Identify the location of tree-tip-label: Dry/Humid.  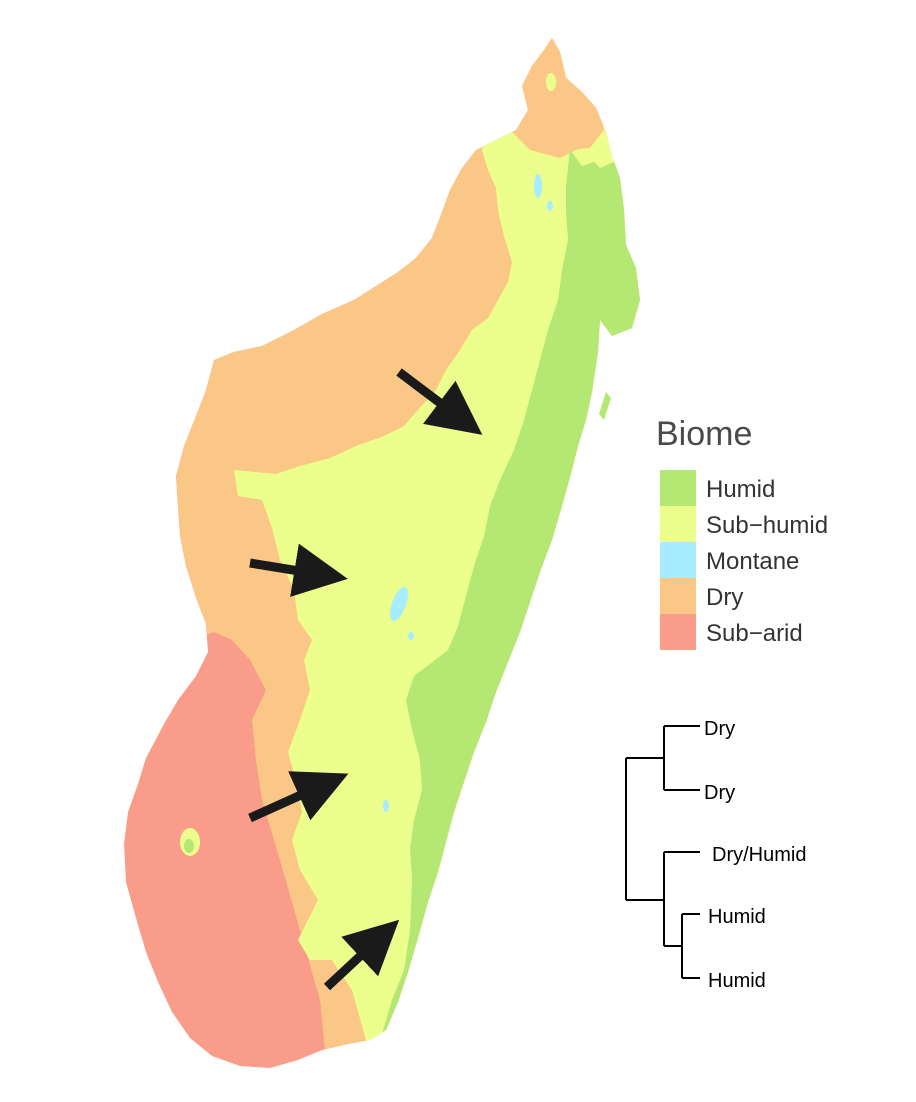
(759, 855).